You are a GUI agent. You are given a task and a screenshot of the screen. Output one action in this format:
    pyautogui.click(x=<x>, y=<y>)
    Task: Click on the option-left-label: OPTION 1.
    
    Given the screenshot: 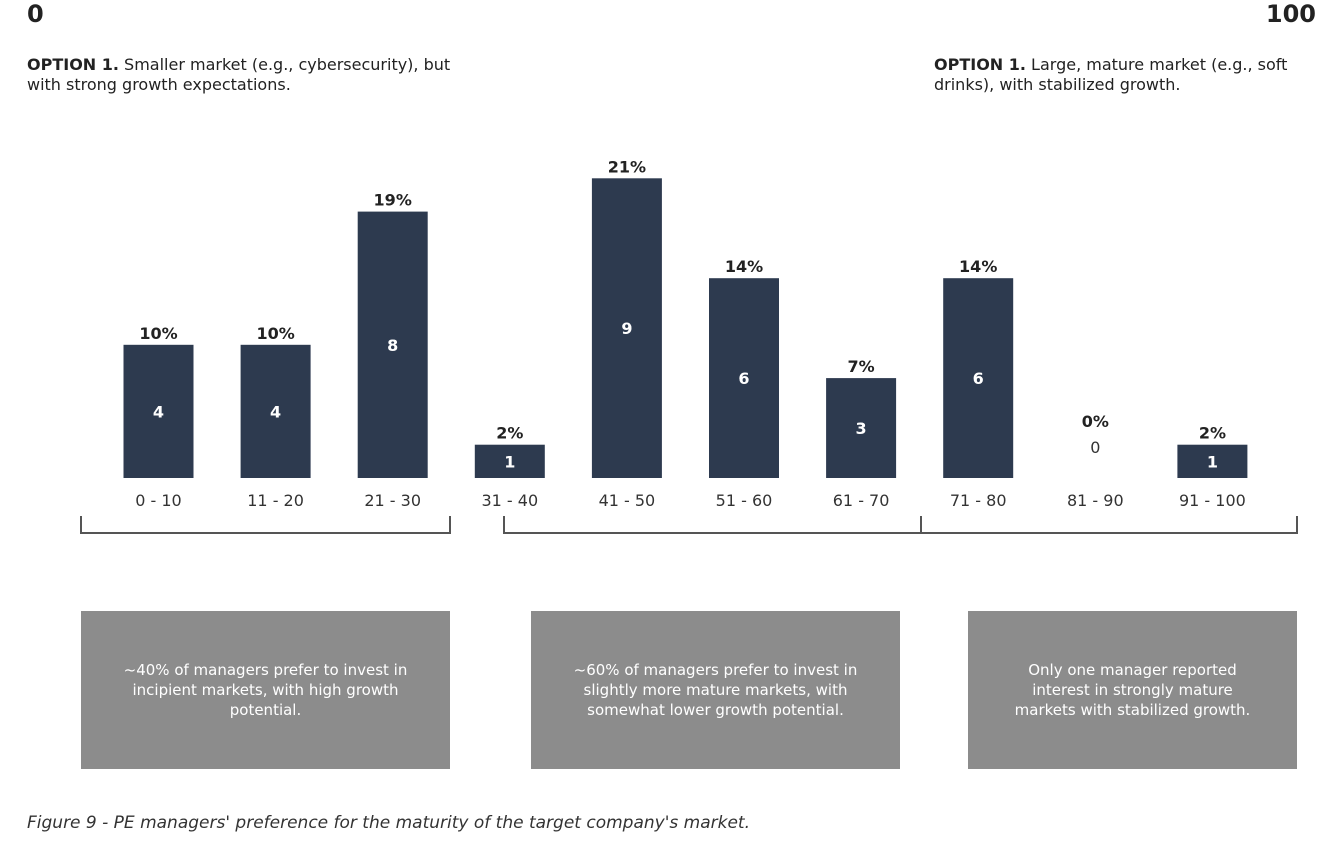 What is the action you would take?
    pyautogui.click(x=73, y=64)
    